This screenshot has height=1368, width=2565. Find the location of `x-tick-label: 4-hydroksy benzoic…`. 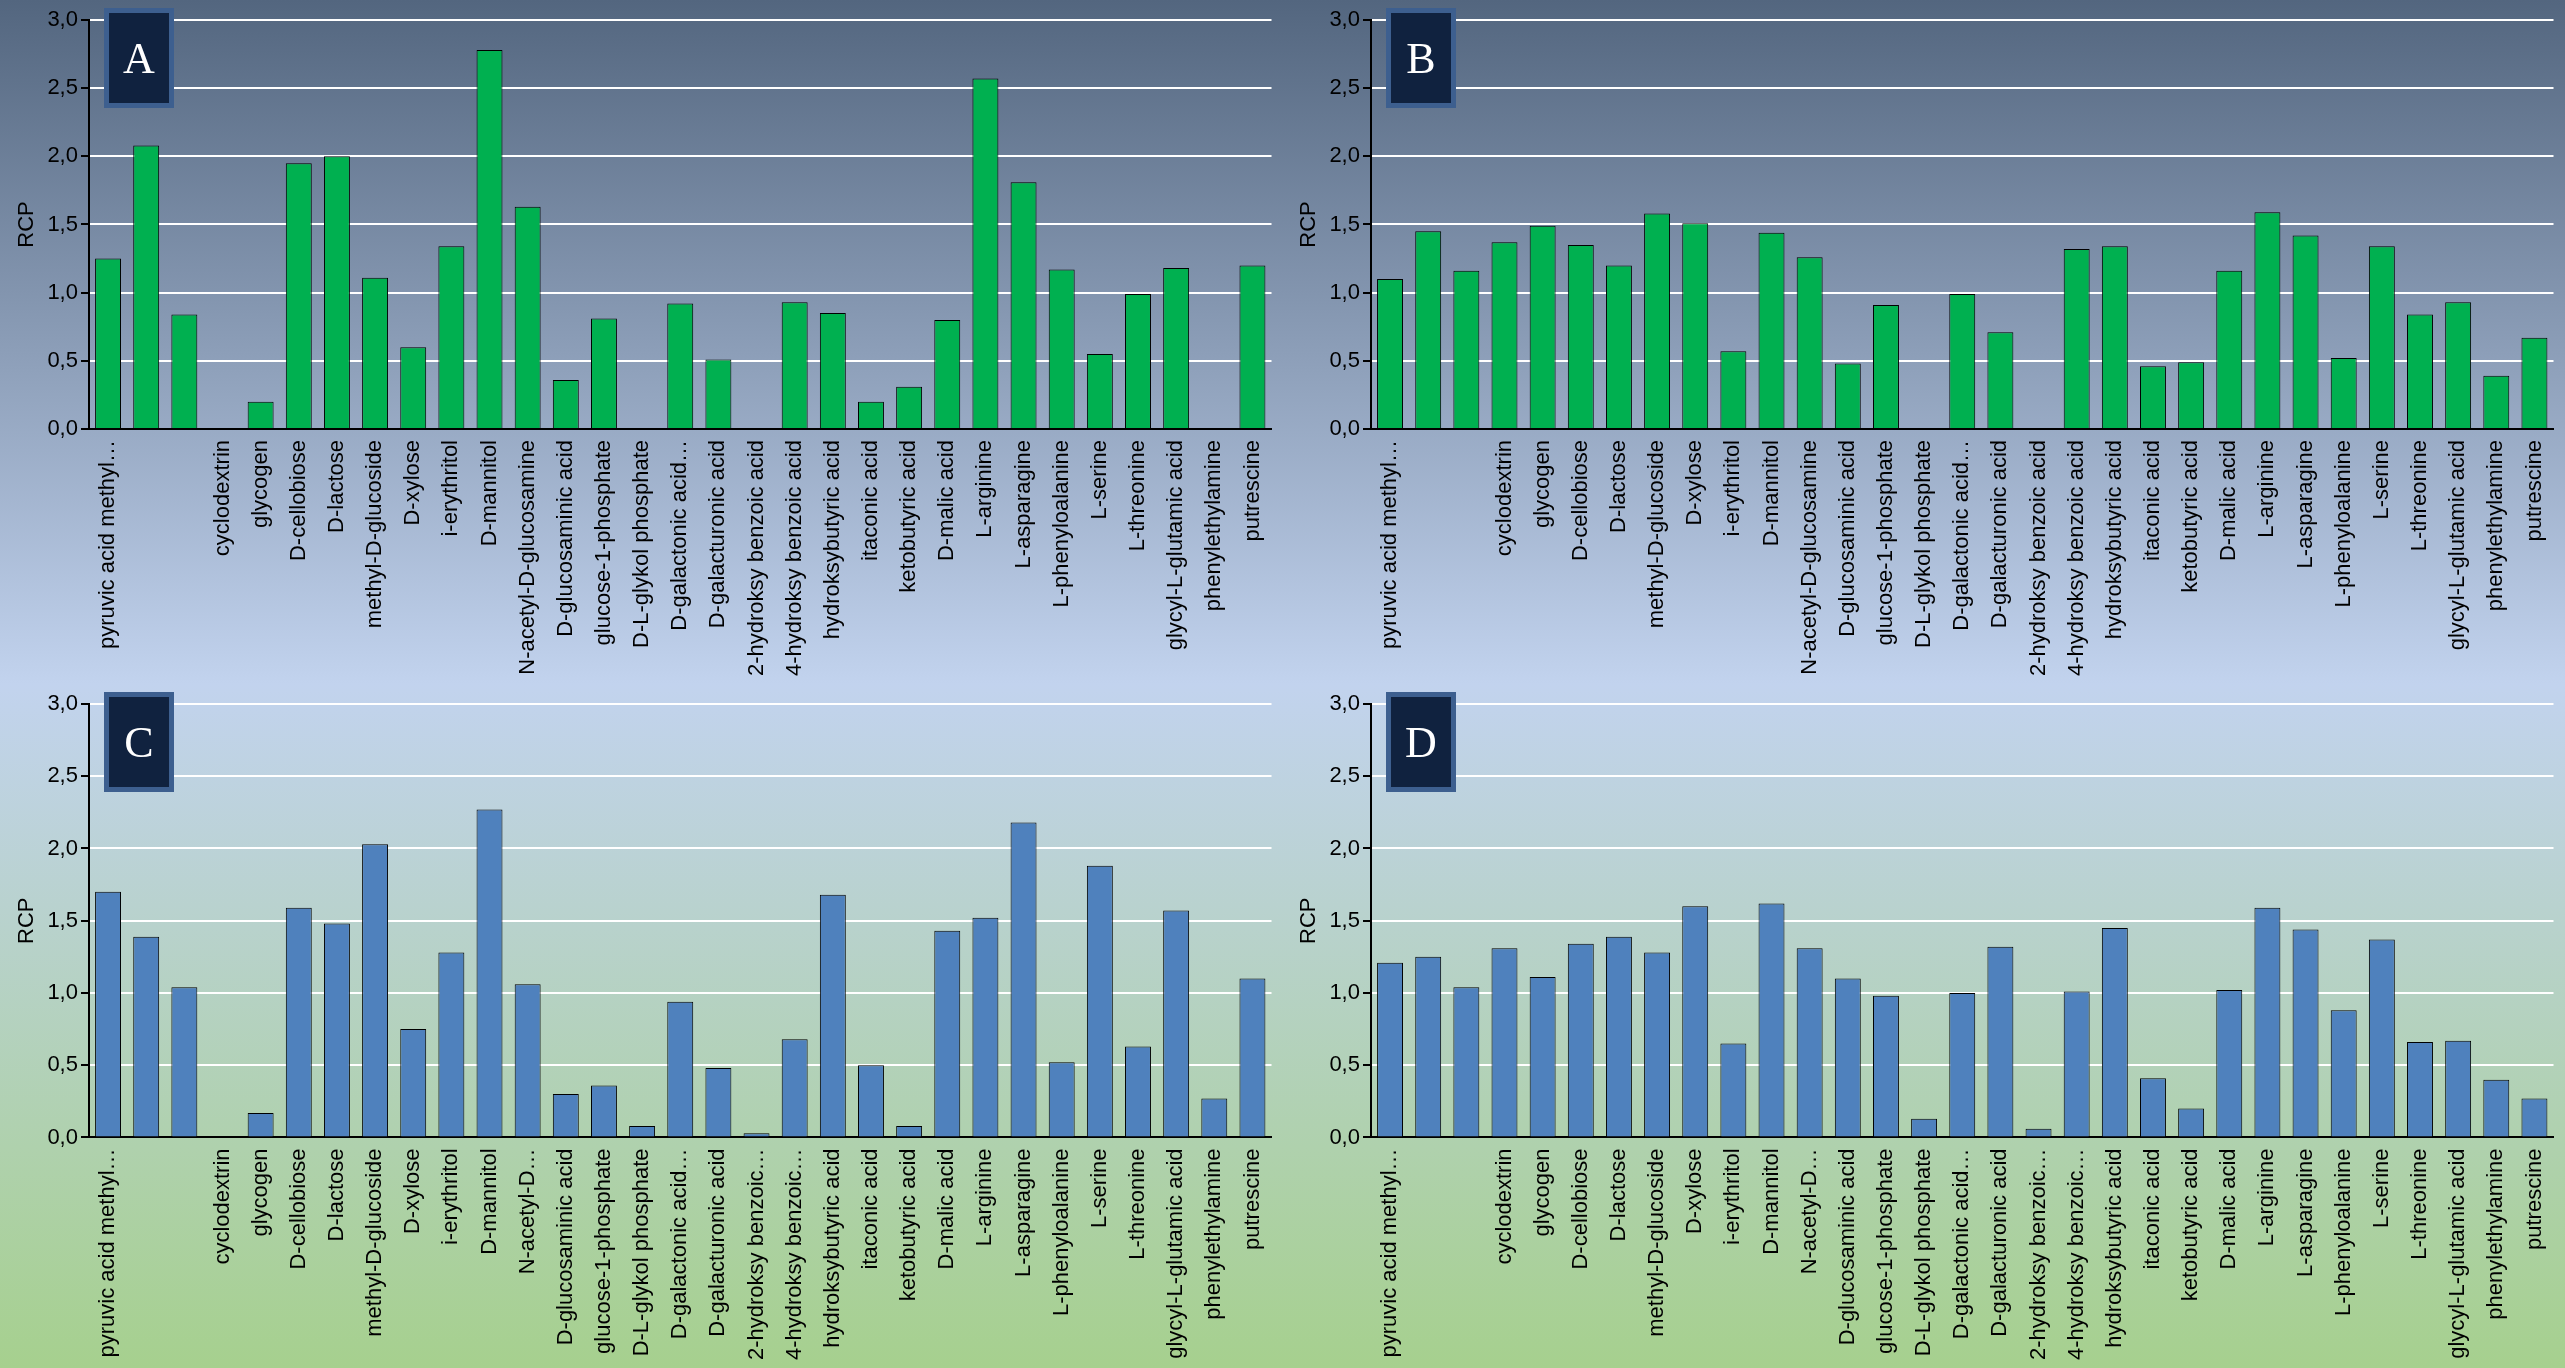

x-tick-label: 4-hydroksy benzoic… is located at coordinates (2075, 1254).